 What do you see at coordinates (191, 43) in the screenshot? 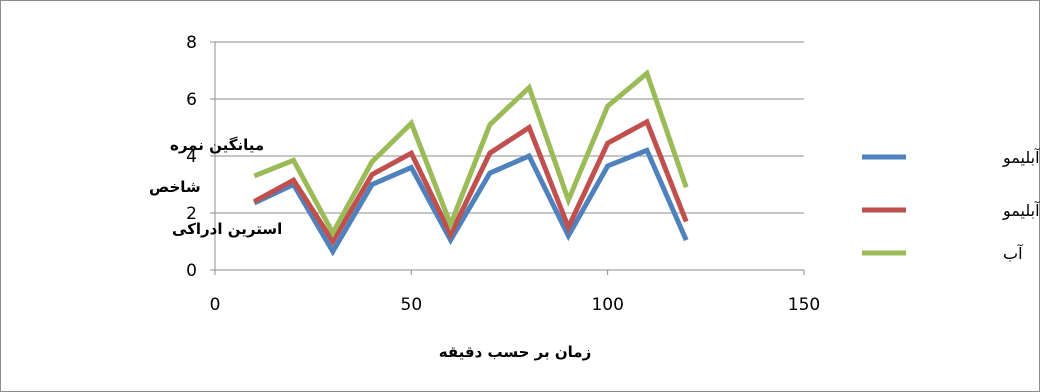
I see `y-tick-label-4: 8` at bounding box center [191, 43].